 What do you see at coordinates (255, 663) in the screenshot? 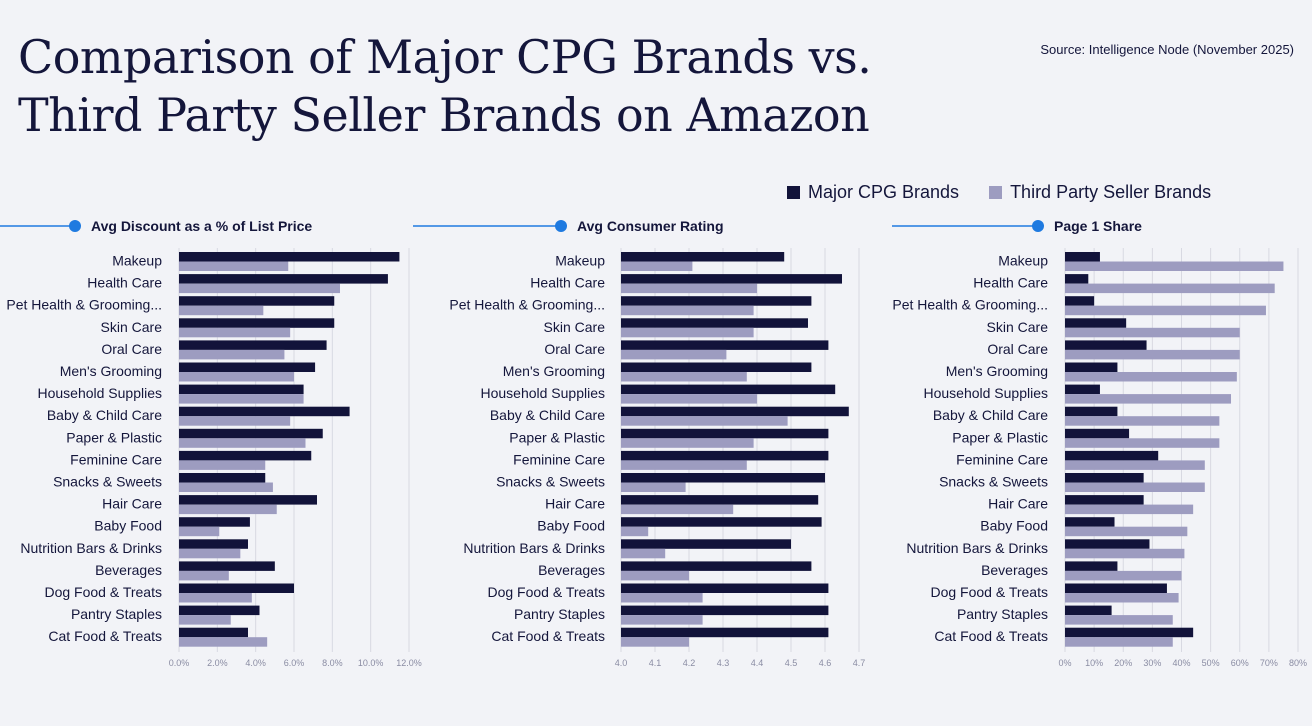
I see `tick-label: 4.0%` at bounding box center [255, 663].